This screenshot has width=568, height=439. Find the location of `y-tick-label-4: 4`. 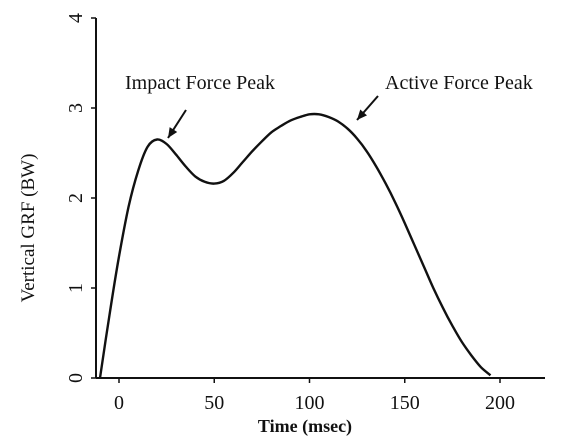

y-tick-label-4: 4 is located at coordinates (76, 18).